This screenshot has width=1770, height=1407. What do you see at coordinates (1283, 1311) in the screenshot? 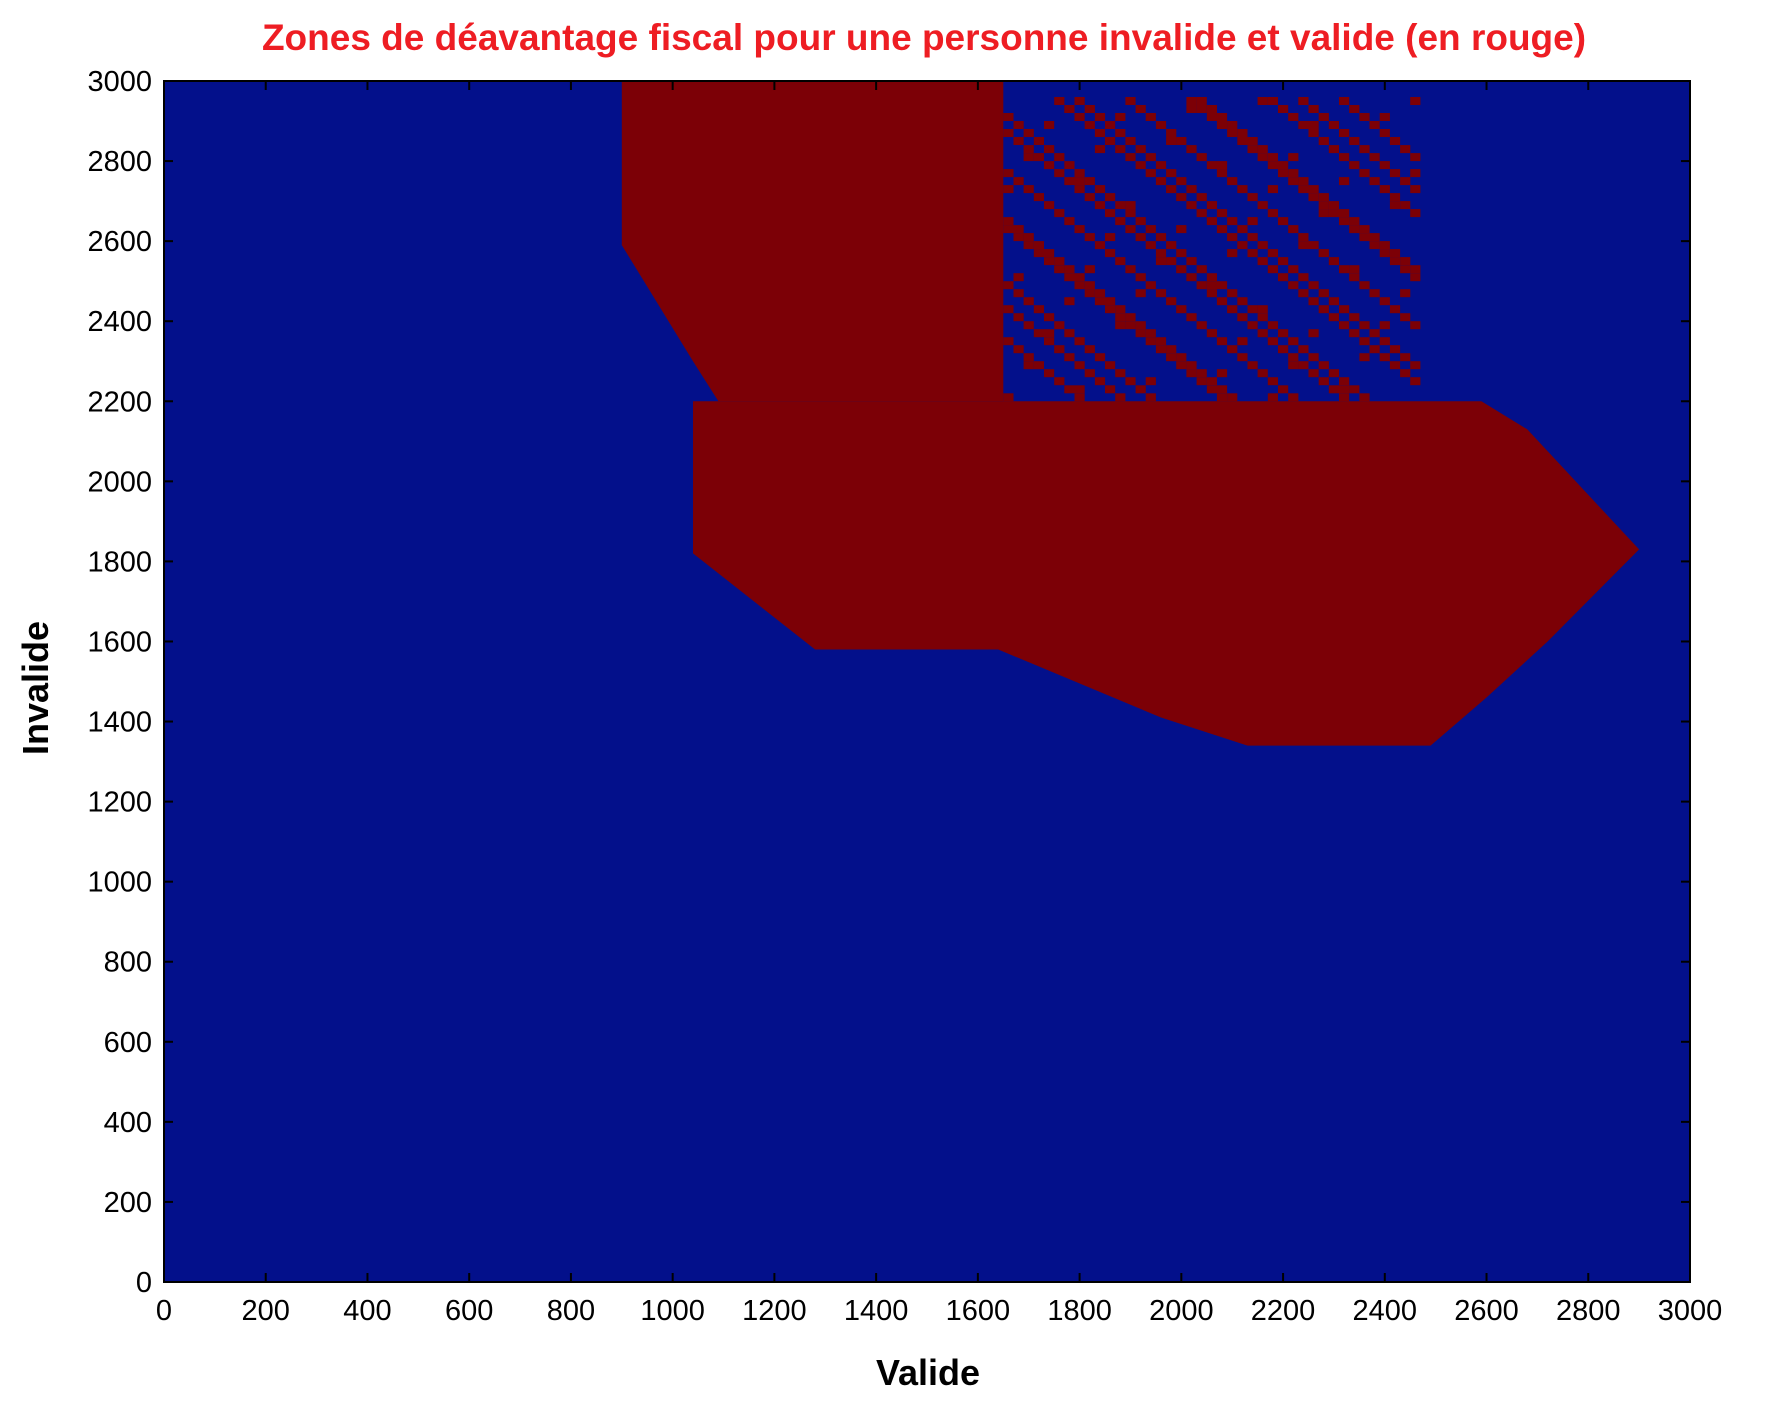
I see `x-tick-label: 2200` at bounding box center [1283, 1311].